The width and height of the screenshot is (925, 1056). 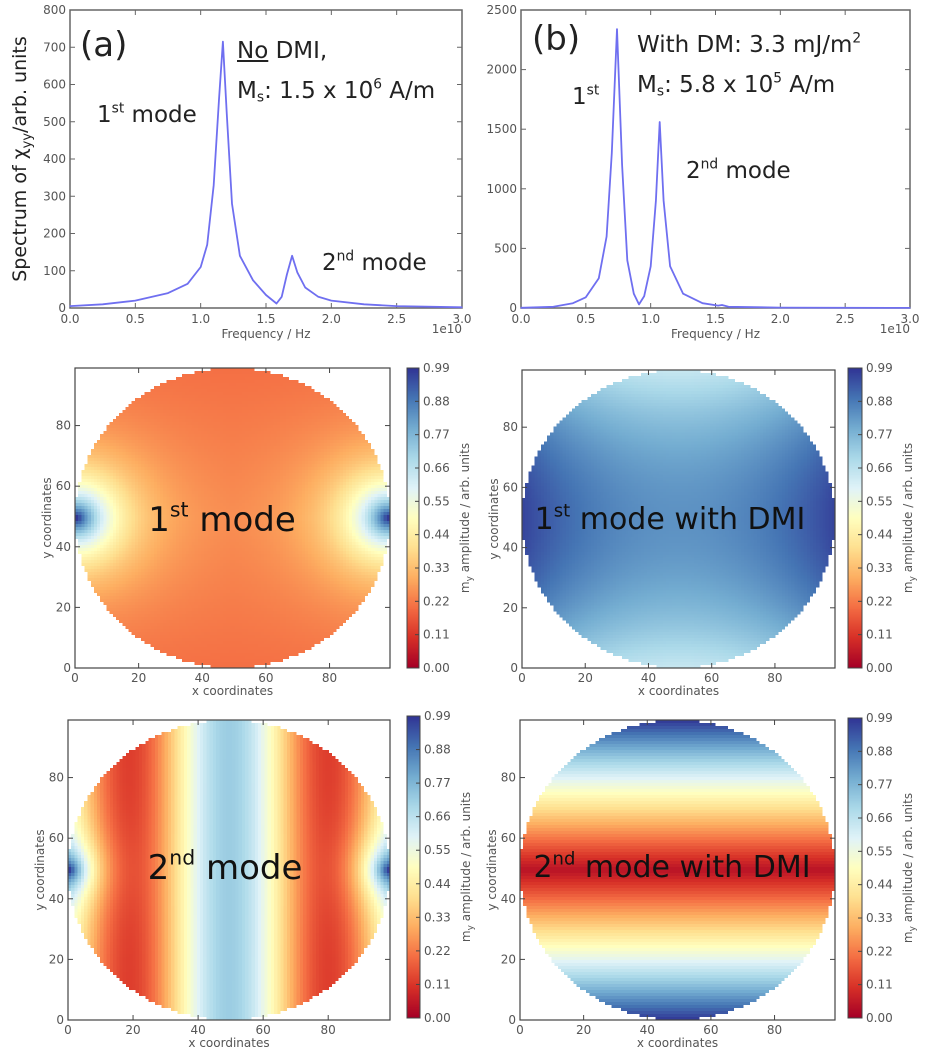 I want to click on heatmap-title-mode2-nodmi: 2nd mode, so click(x=225, y=868).